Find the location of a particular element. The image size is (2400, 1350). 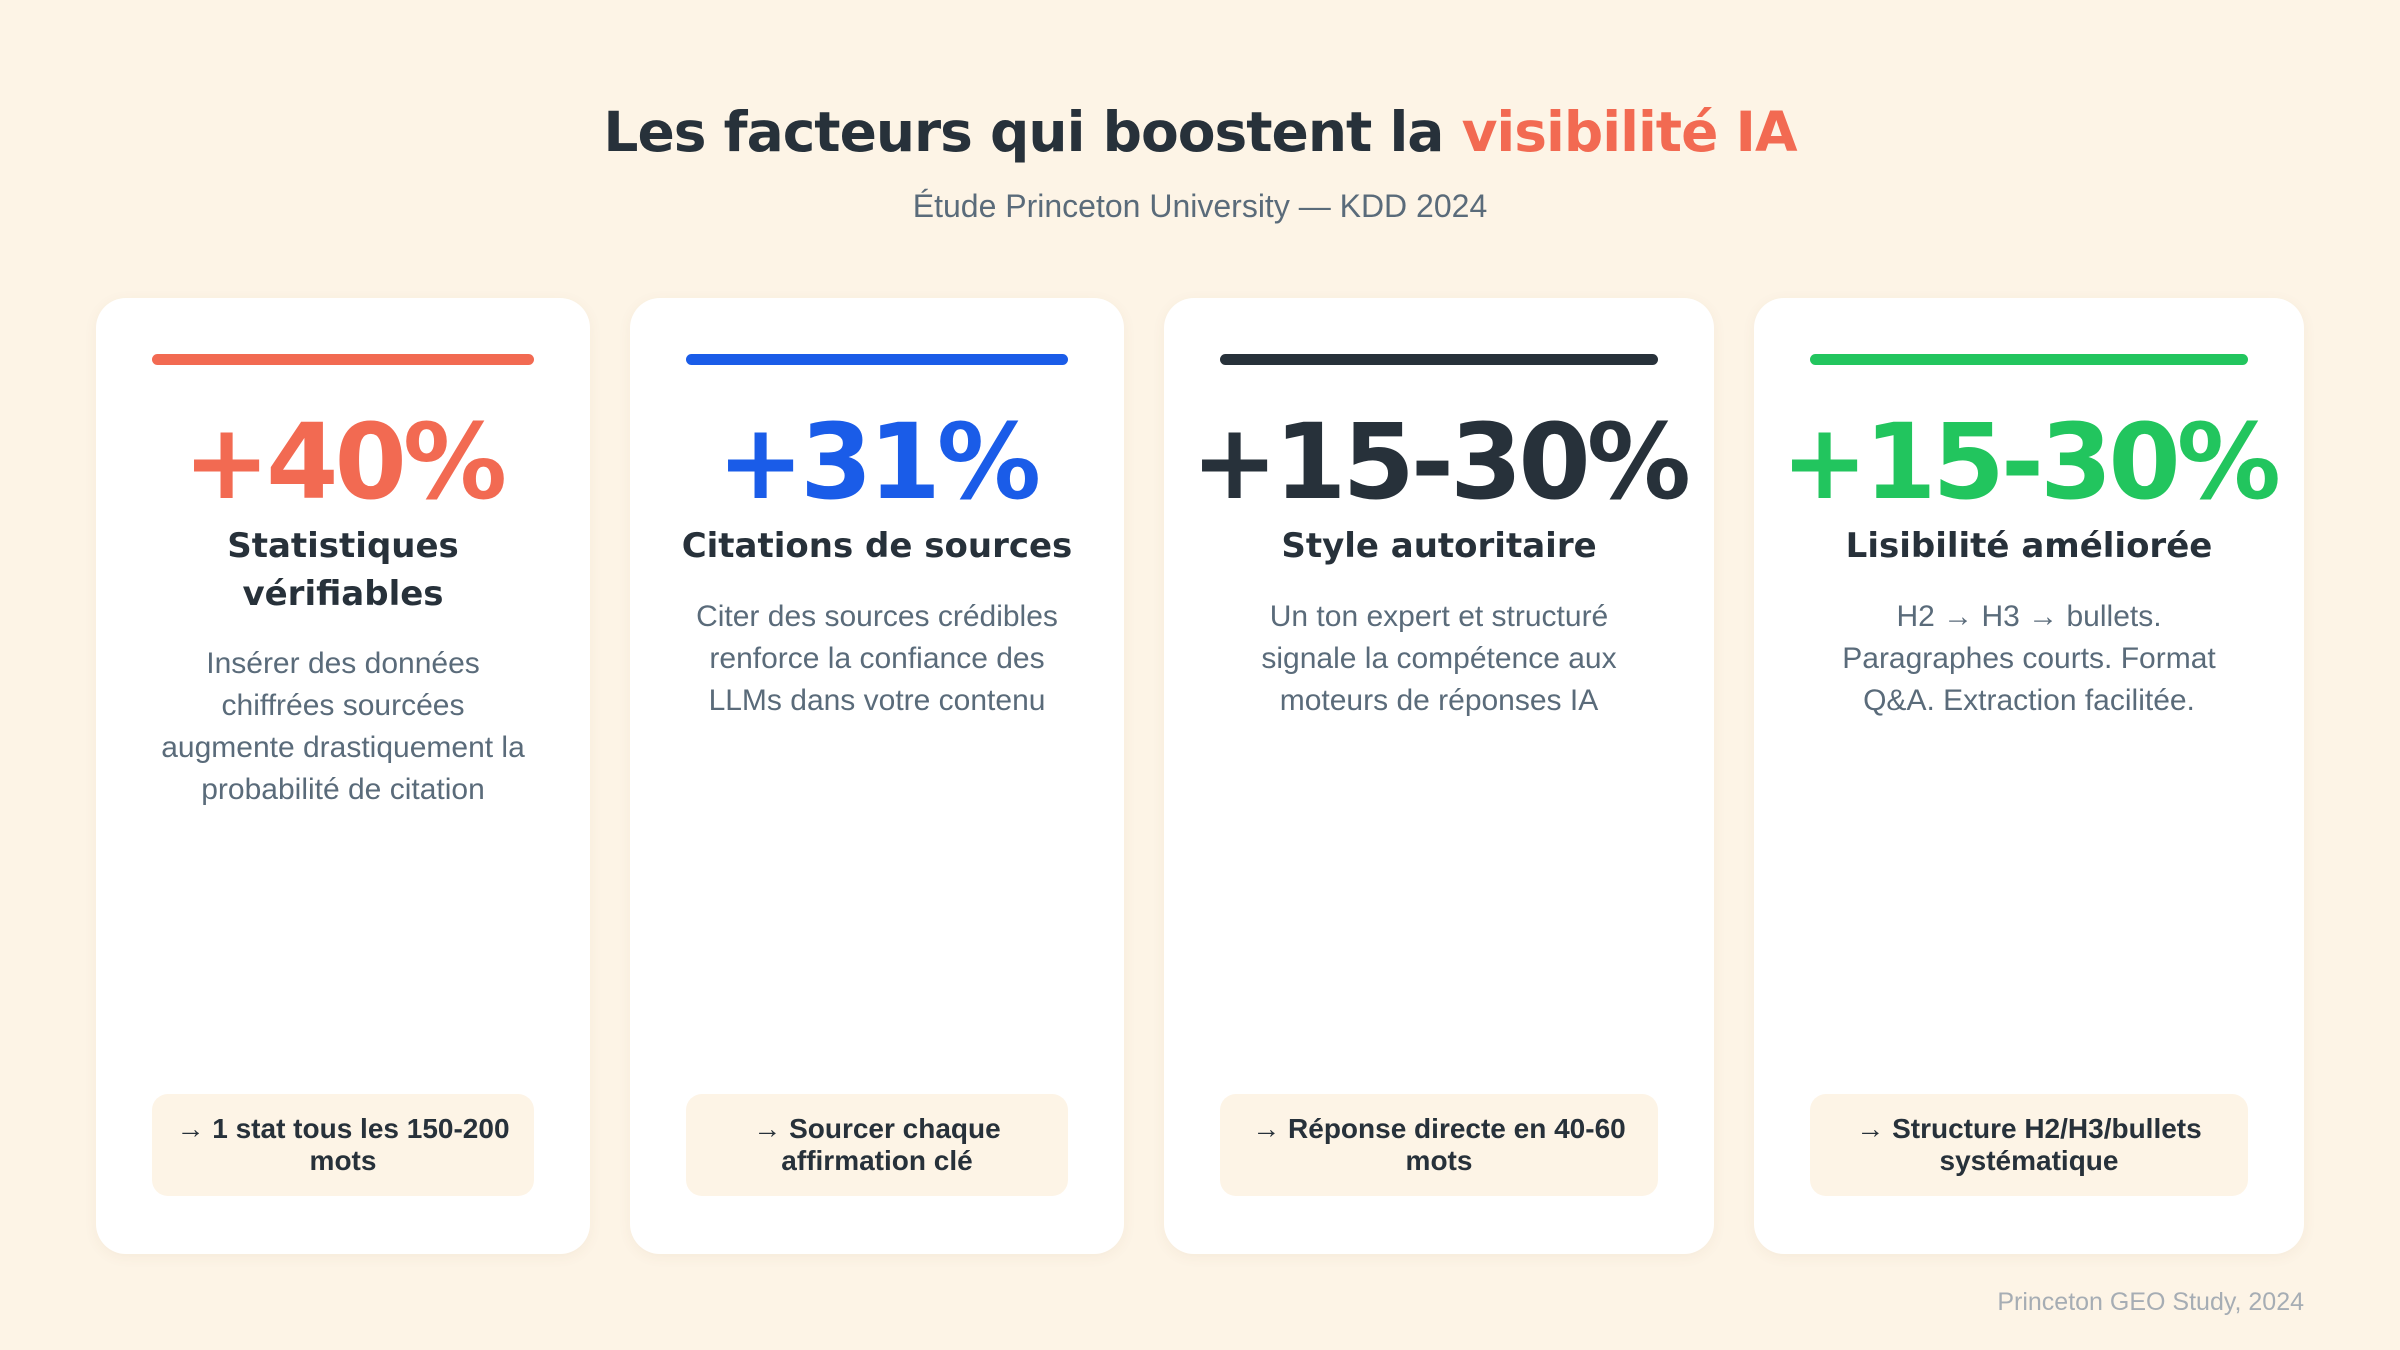

page-subtitle: Étude Princeton University — KDD 2024 is located at coordinates (1200, 206).